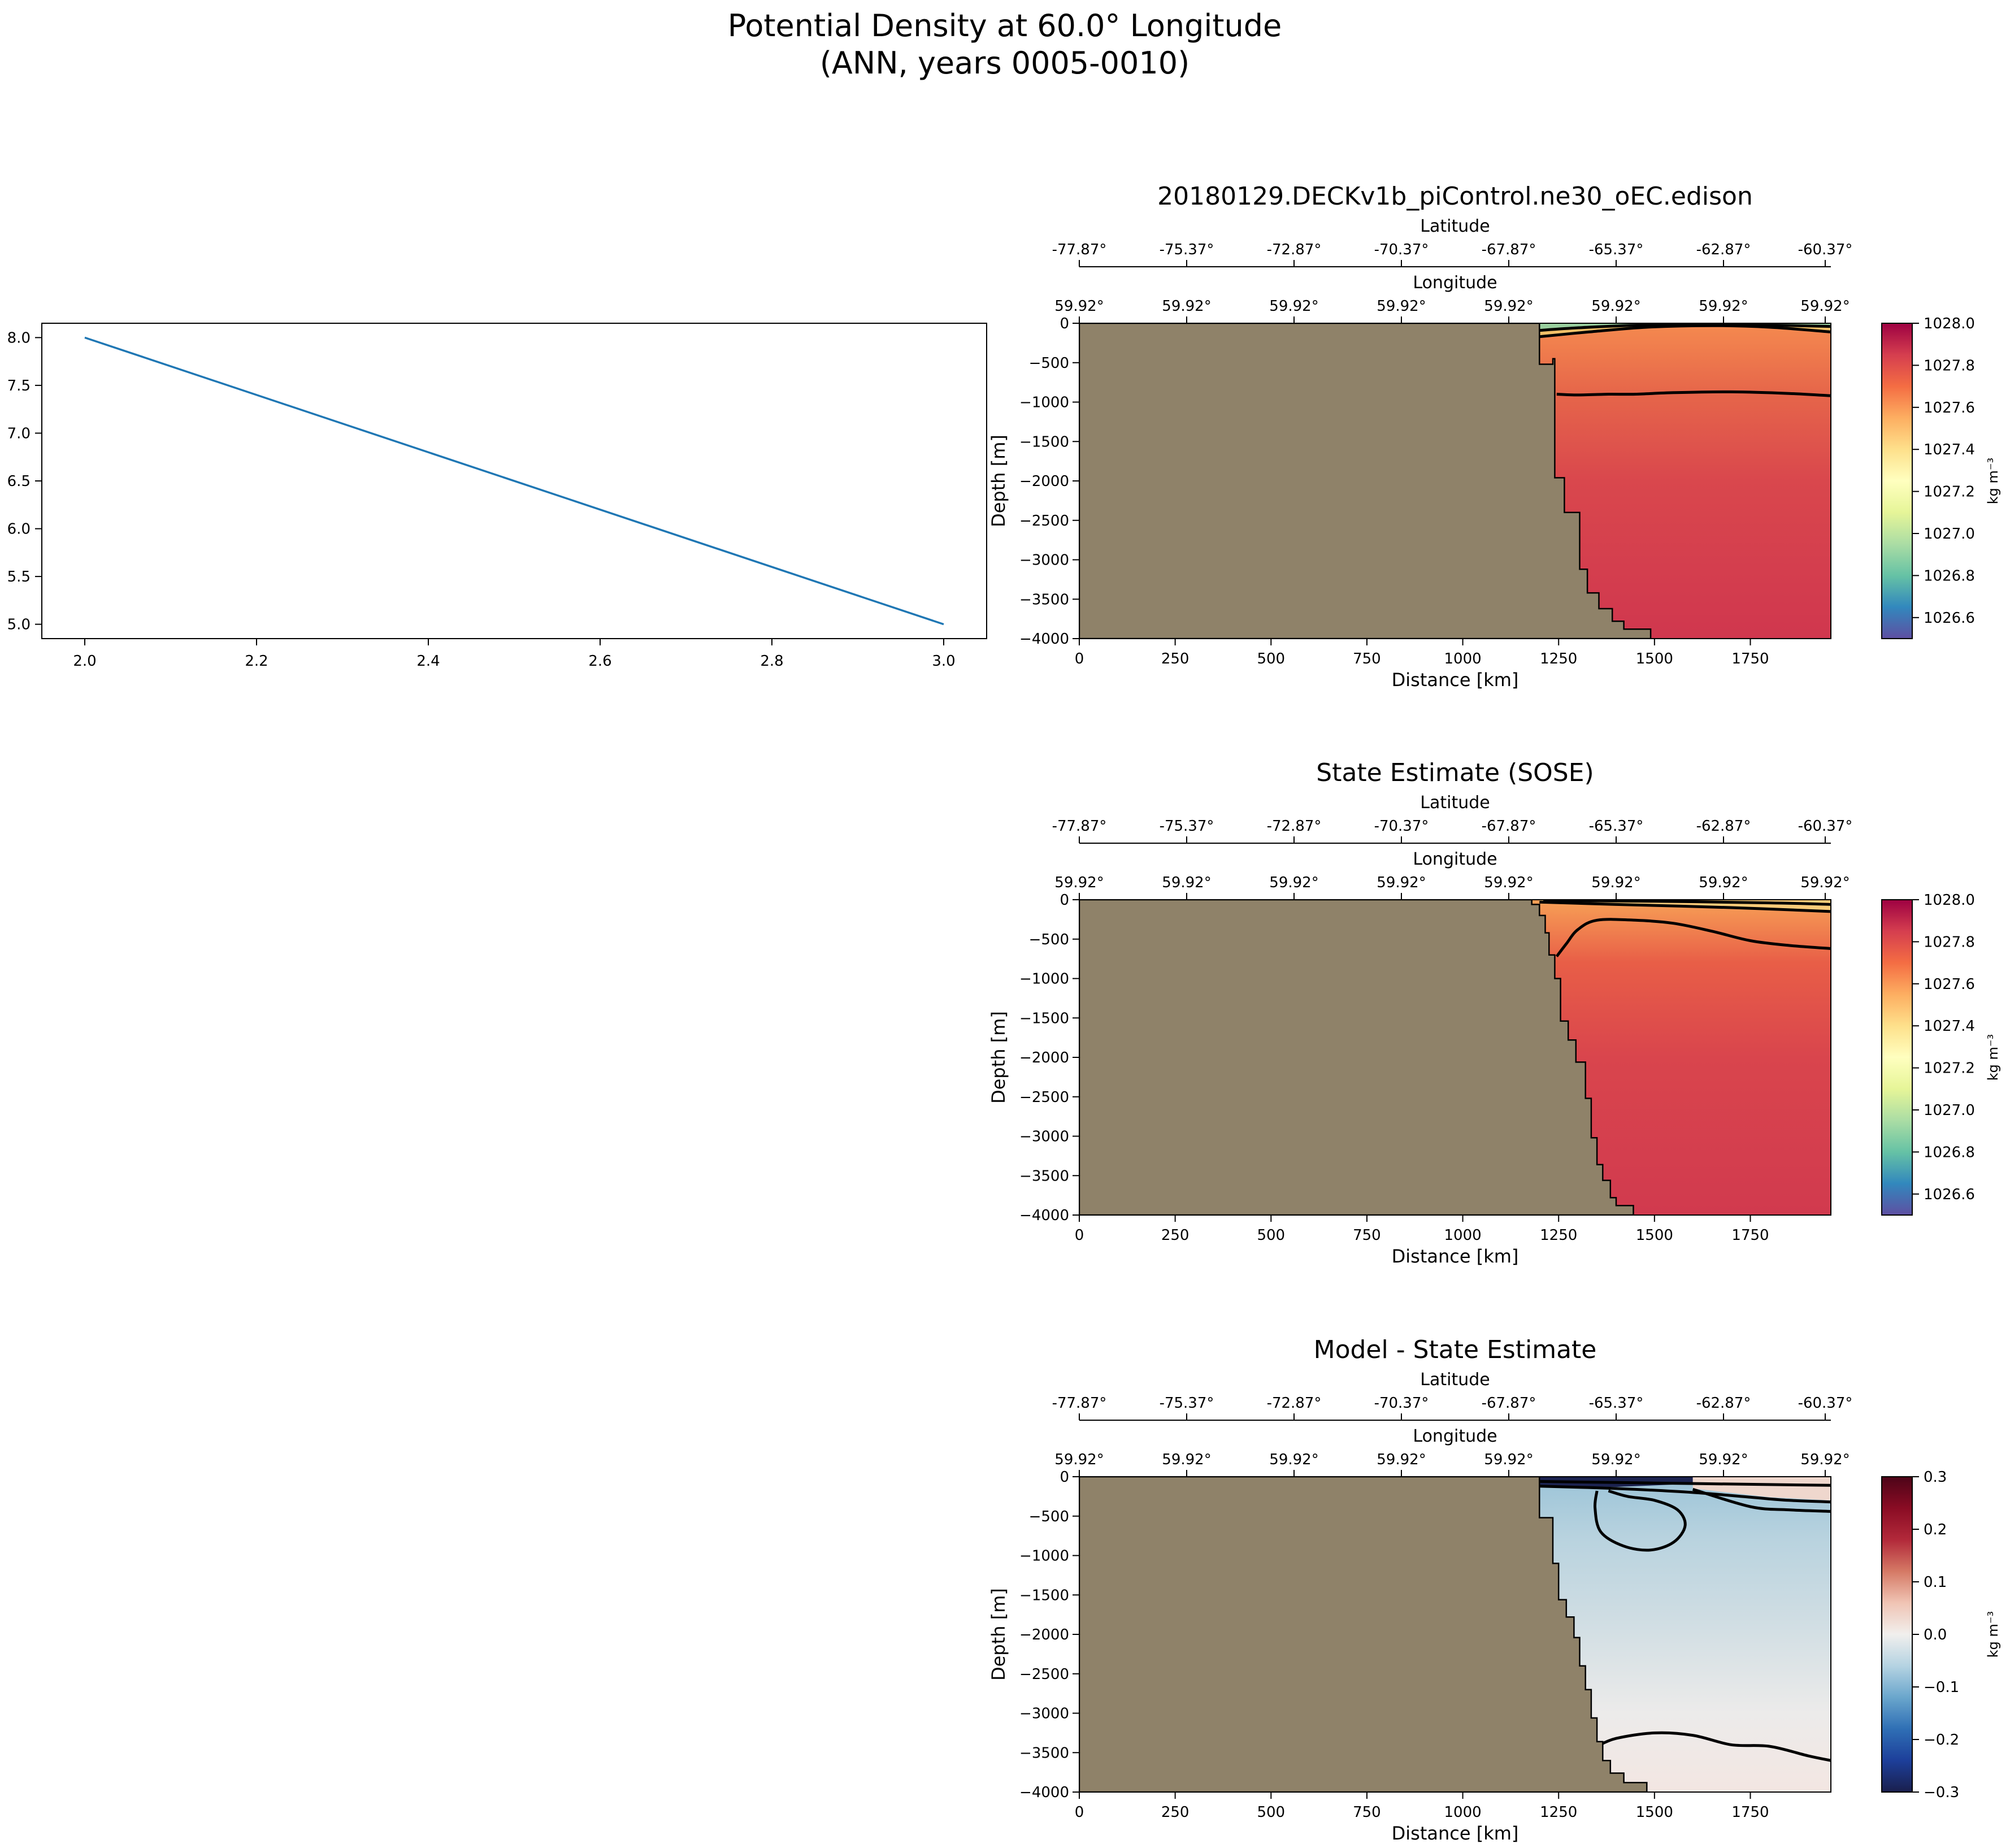  What do you see at coordinates (19, 386) in the screenshot?
I see `y-tick-label: 7.5` at bounding box center [19, 386].